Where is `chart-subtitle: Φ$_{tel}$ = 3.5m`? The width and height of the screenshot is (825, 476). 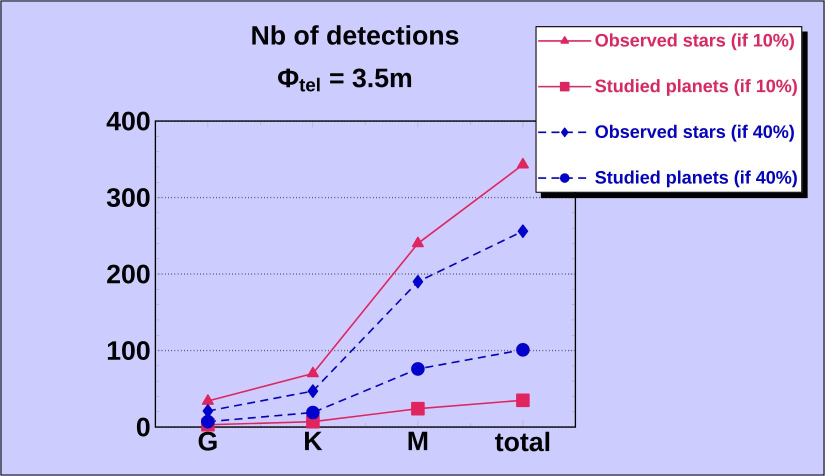
chart-subtitle: Φ$_{tel}$ = 3.5m is located at coordinates (345, 80).